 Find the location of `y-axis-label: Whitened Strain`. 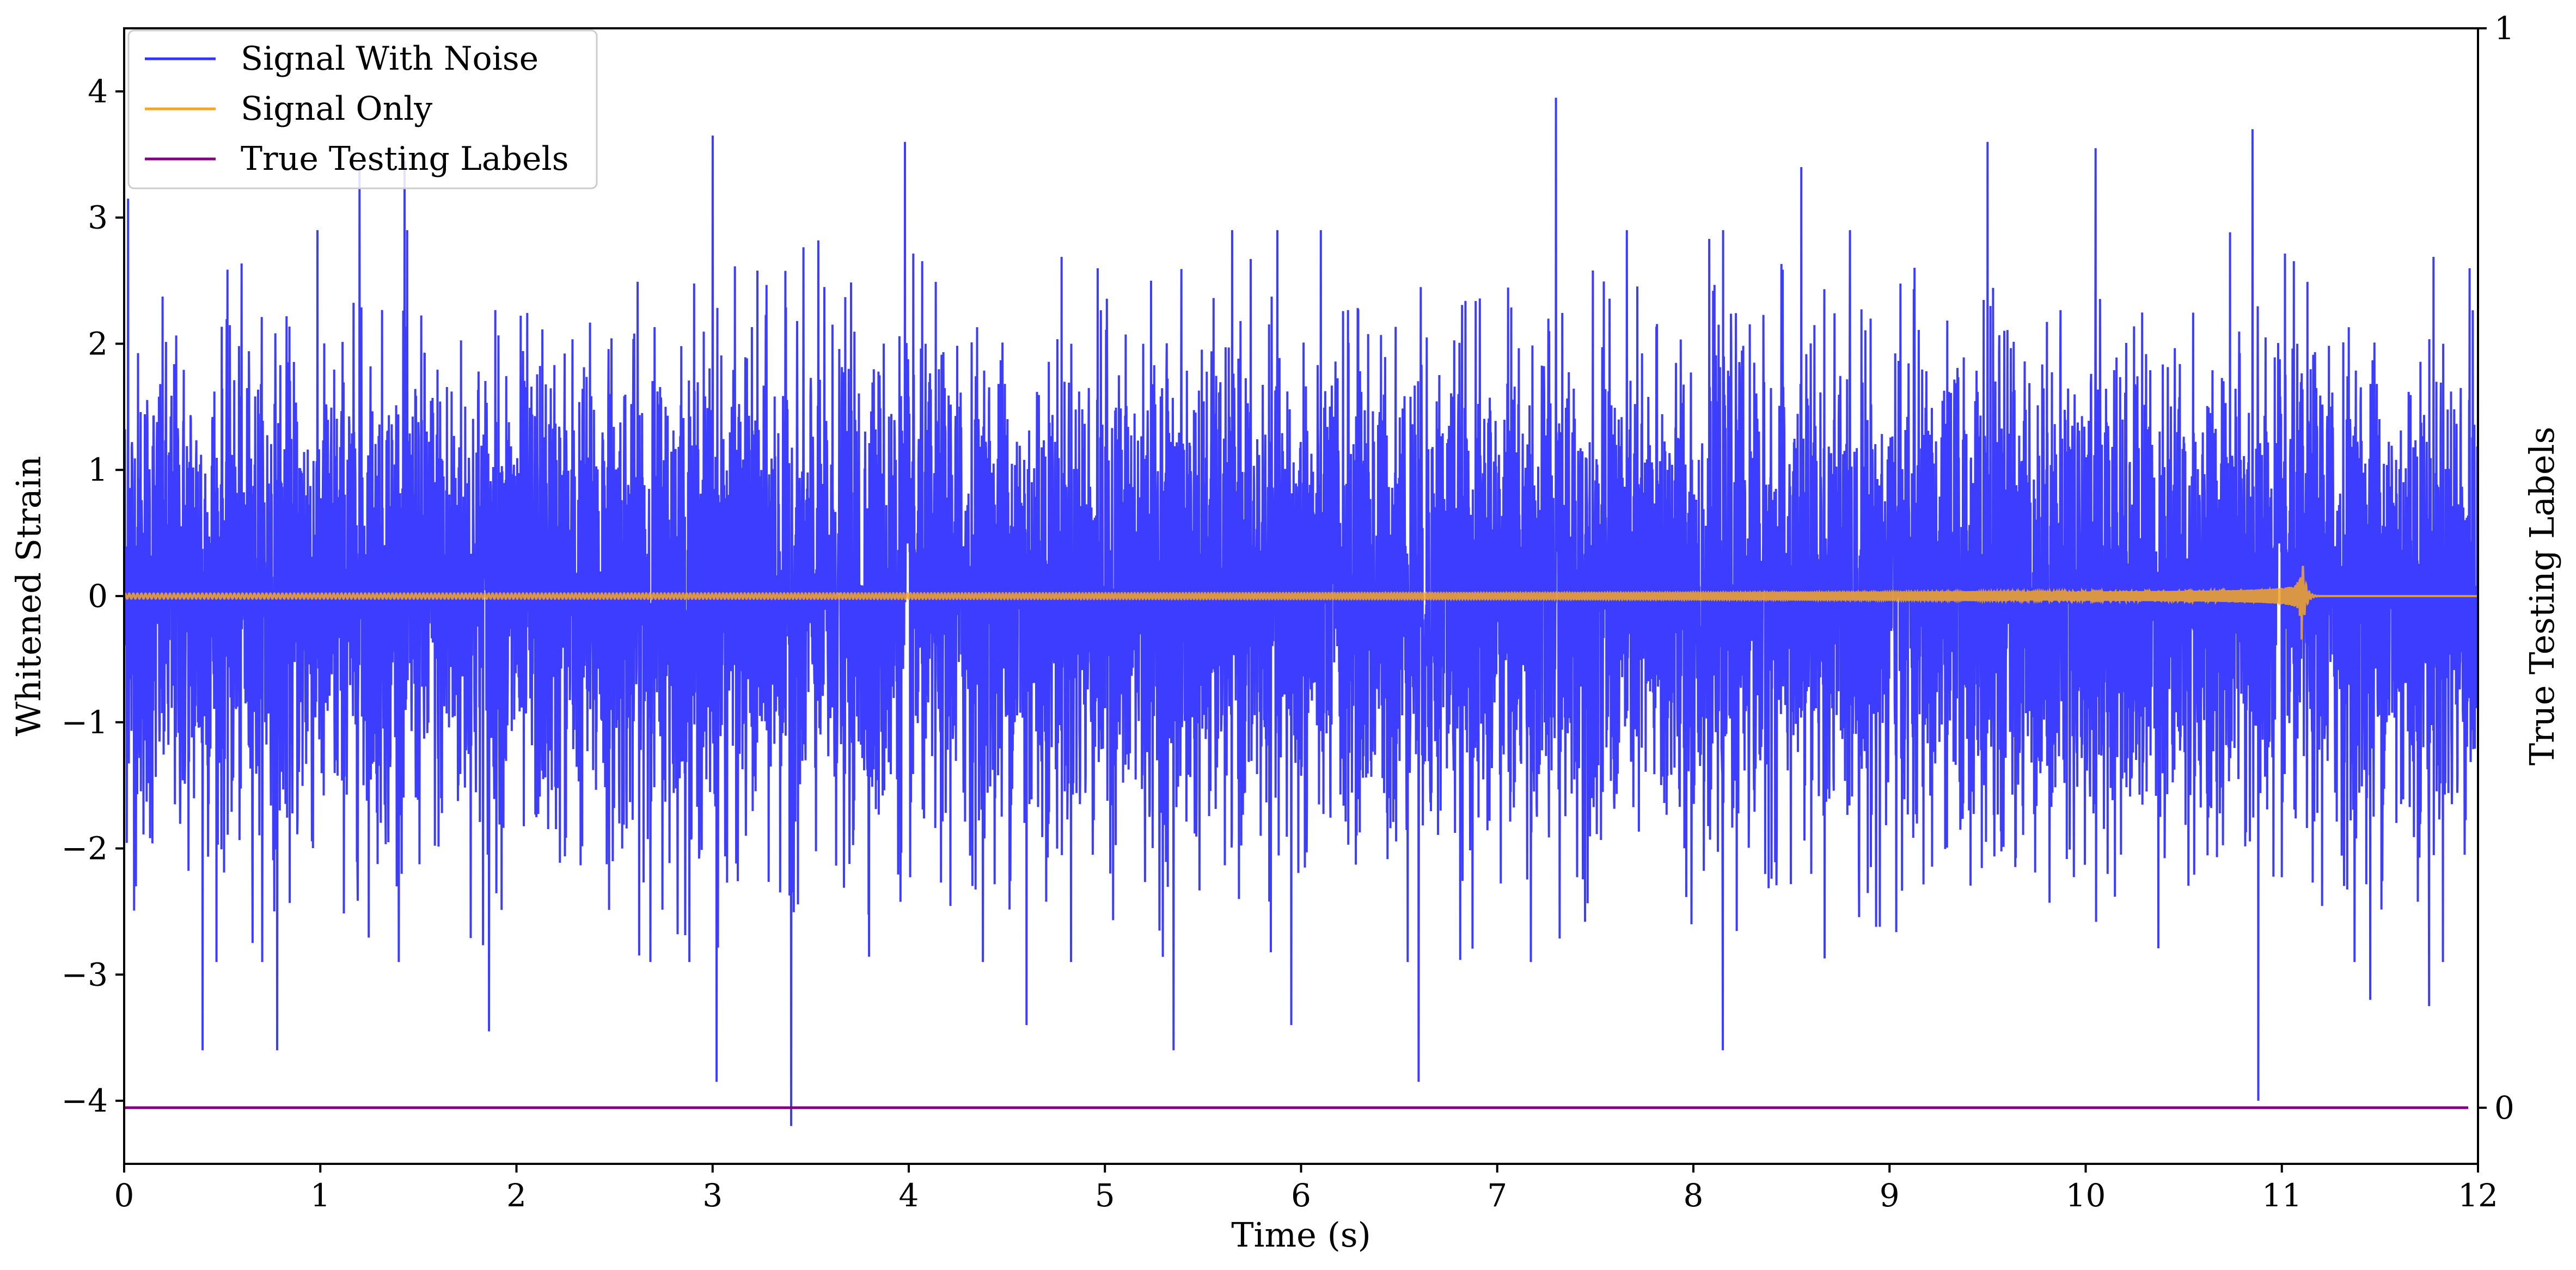

y-axis-label: Whitened Strain is located at coordinates (28, 596).